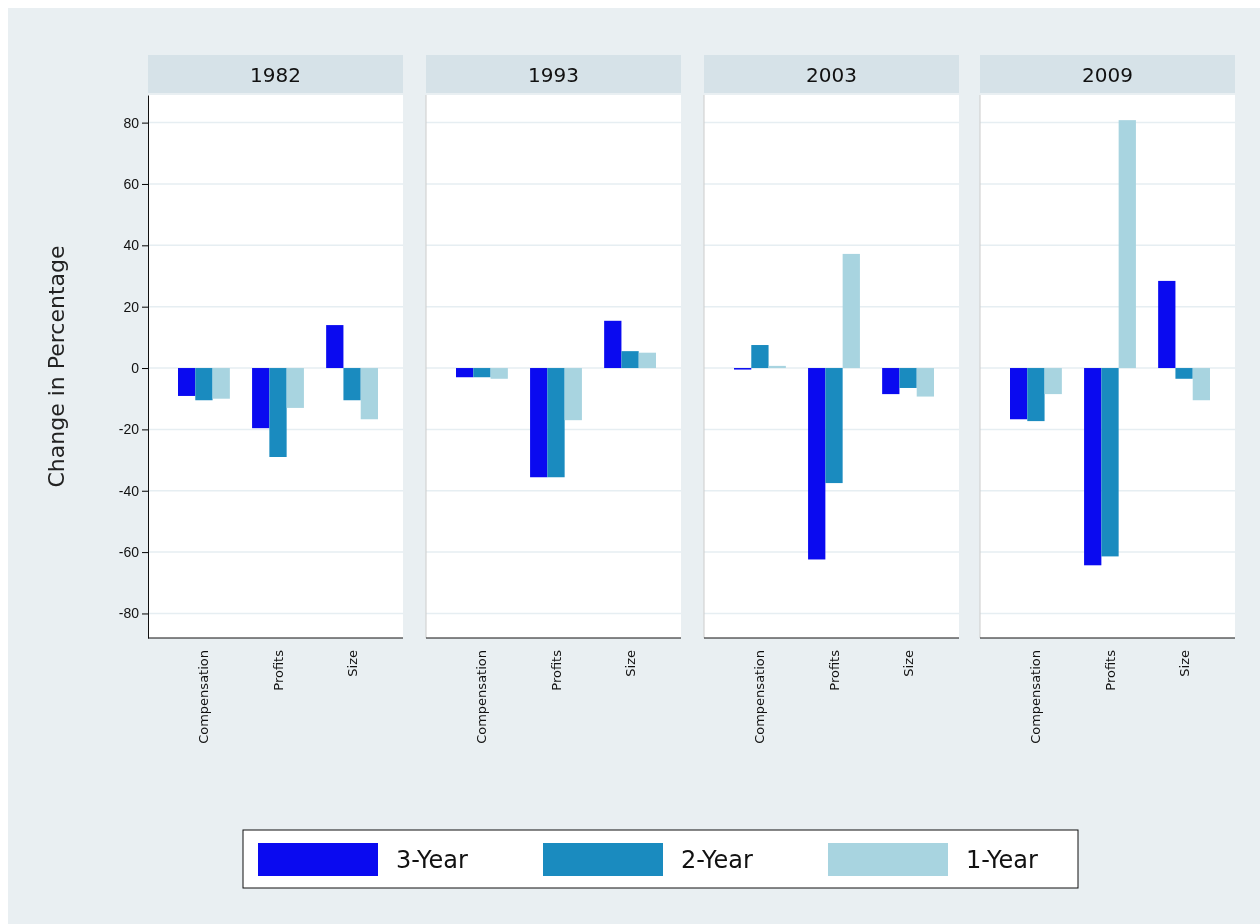  What do you see at coordinates (831, 75) in the screenshot?
I see `chart-title: 2003` at bounding box center [831, 75].